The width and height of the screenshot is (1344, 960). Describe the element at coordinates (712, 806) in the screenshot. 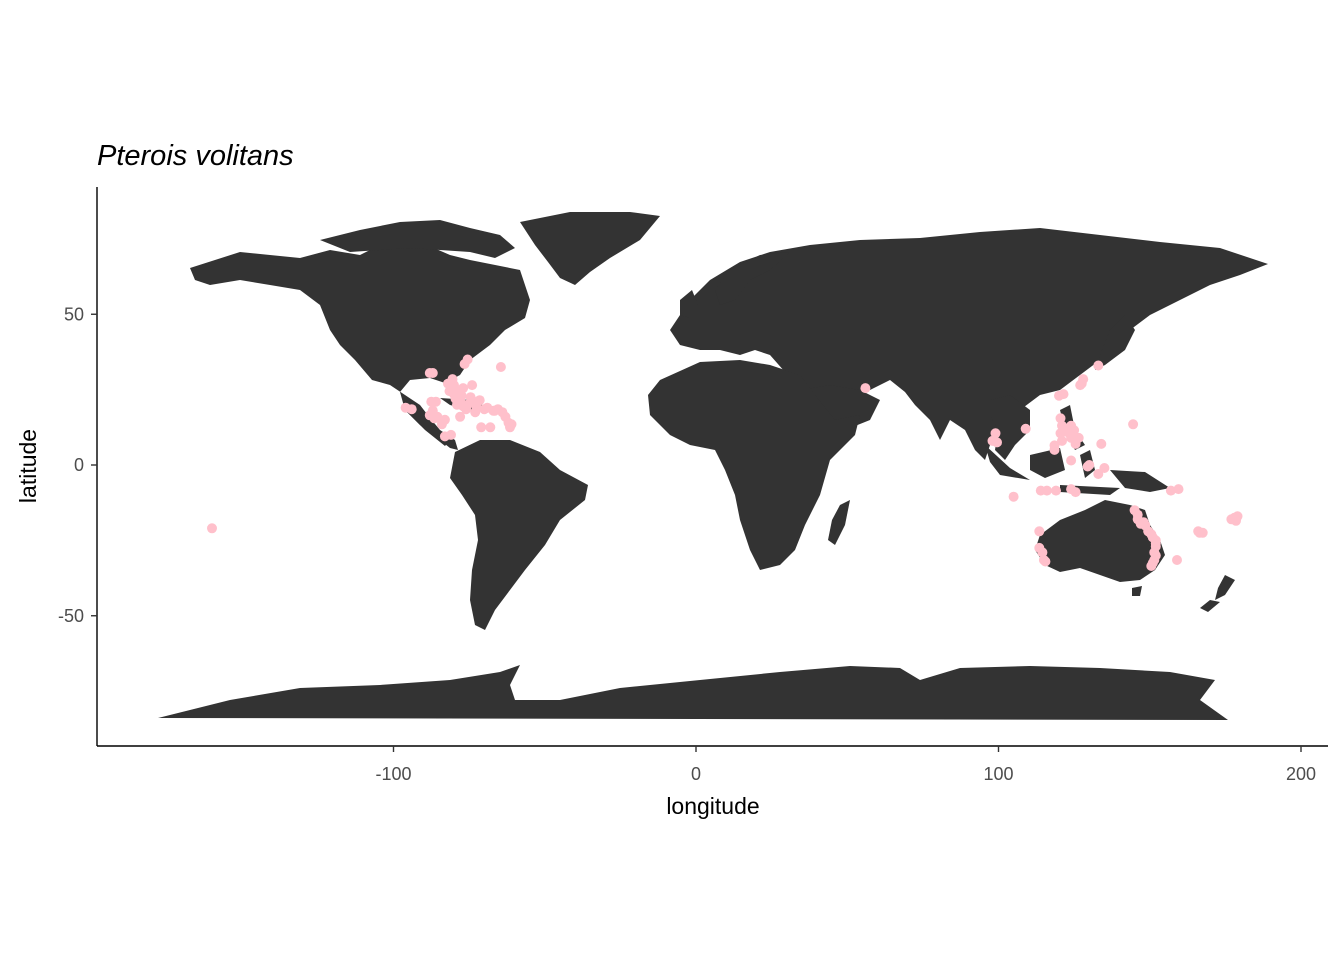

I see `x-axis-title: longitude` at that location.